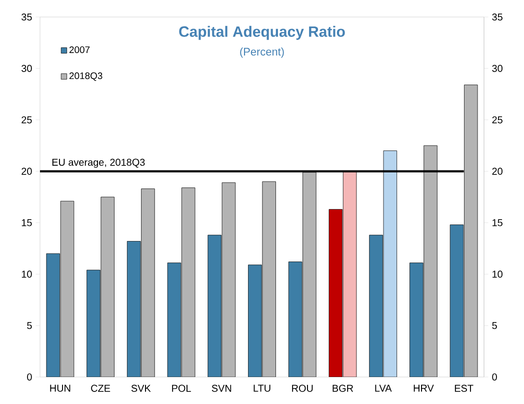 This screenshot has width=524, height=404. What do you see at coordinates (27, 68) in the screenshot?
I see `y-tick-label: 30` at bounding box center [27, 68].